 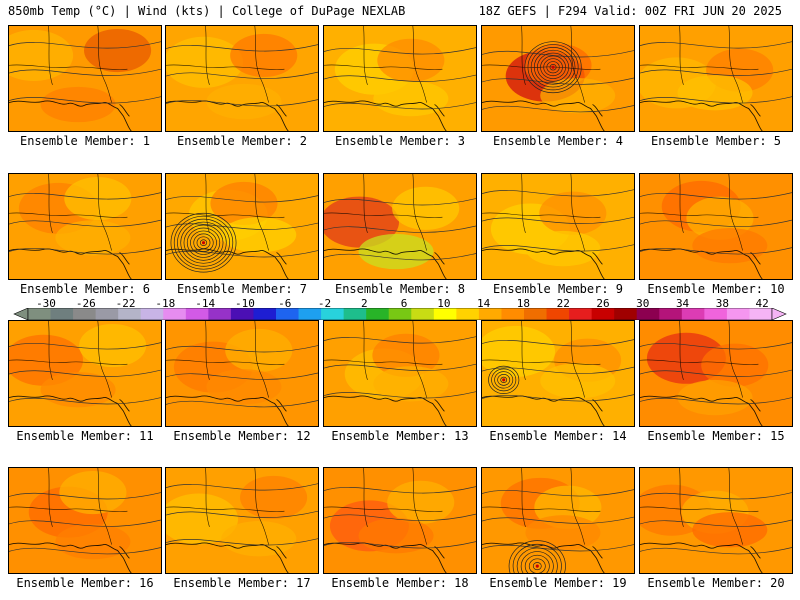 What do you see at coordinates (563, 303) in the screenshot?
I see `colorbar-tick-label: 22` at bounding box center [563, 303].